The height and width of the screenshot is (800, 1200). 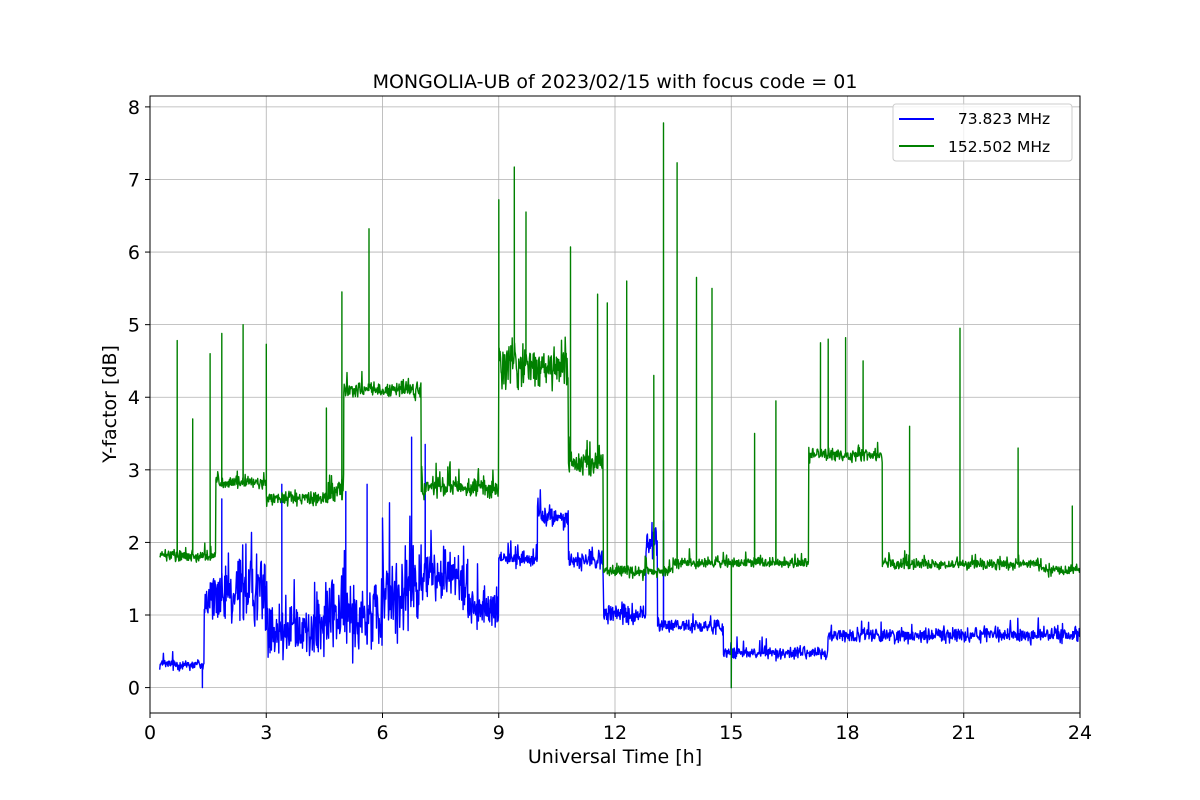 I want to click on x-axis-label: Universal Time [h], so click(x=615, y=757).